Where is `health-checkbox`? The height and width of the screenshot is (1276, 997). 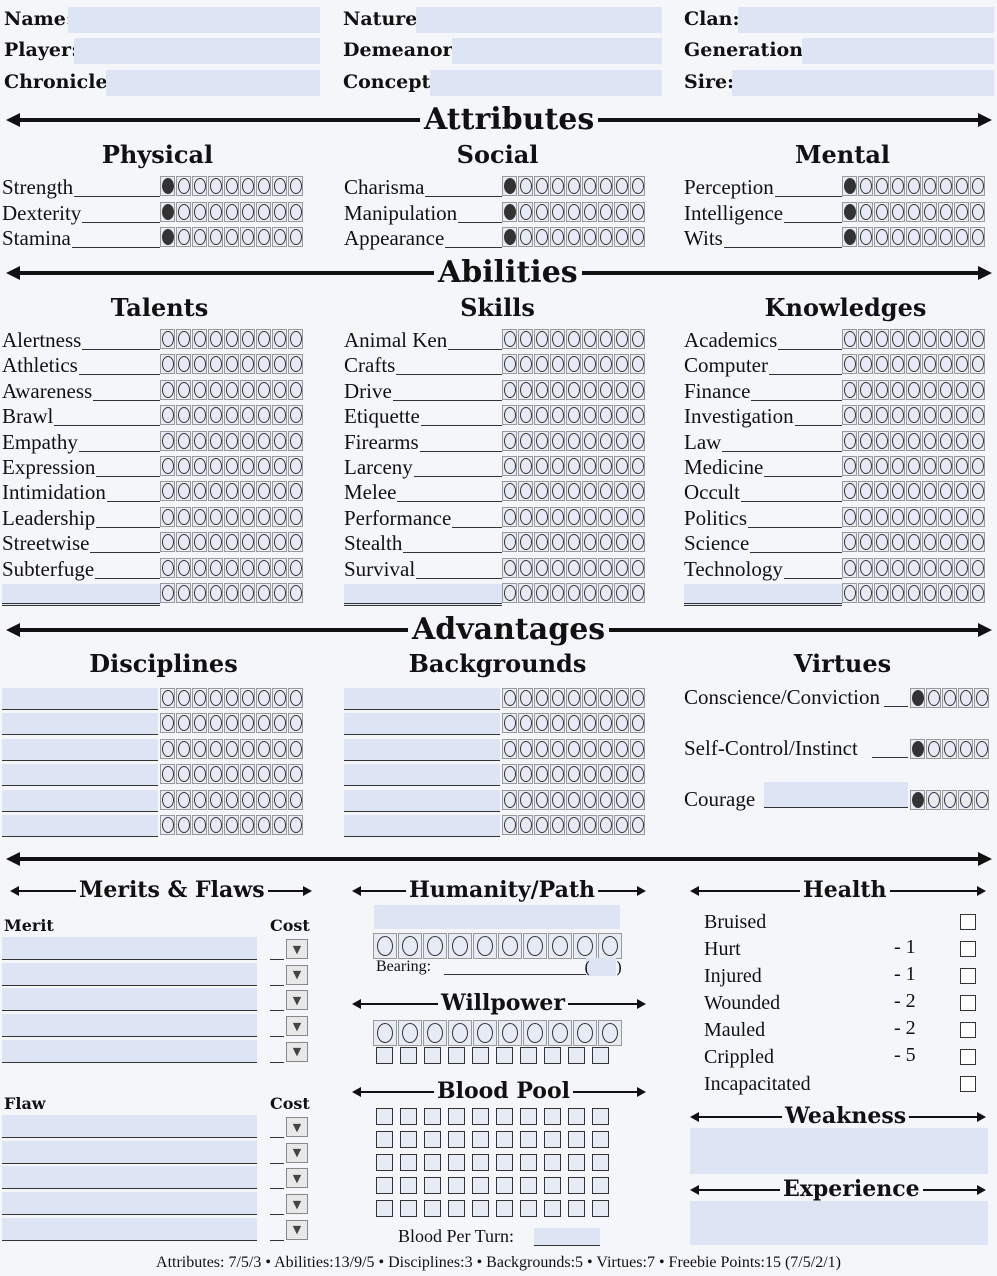
health-checkbox is located at coordinates (968, 1003).